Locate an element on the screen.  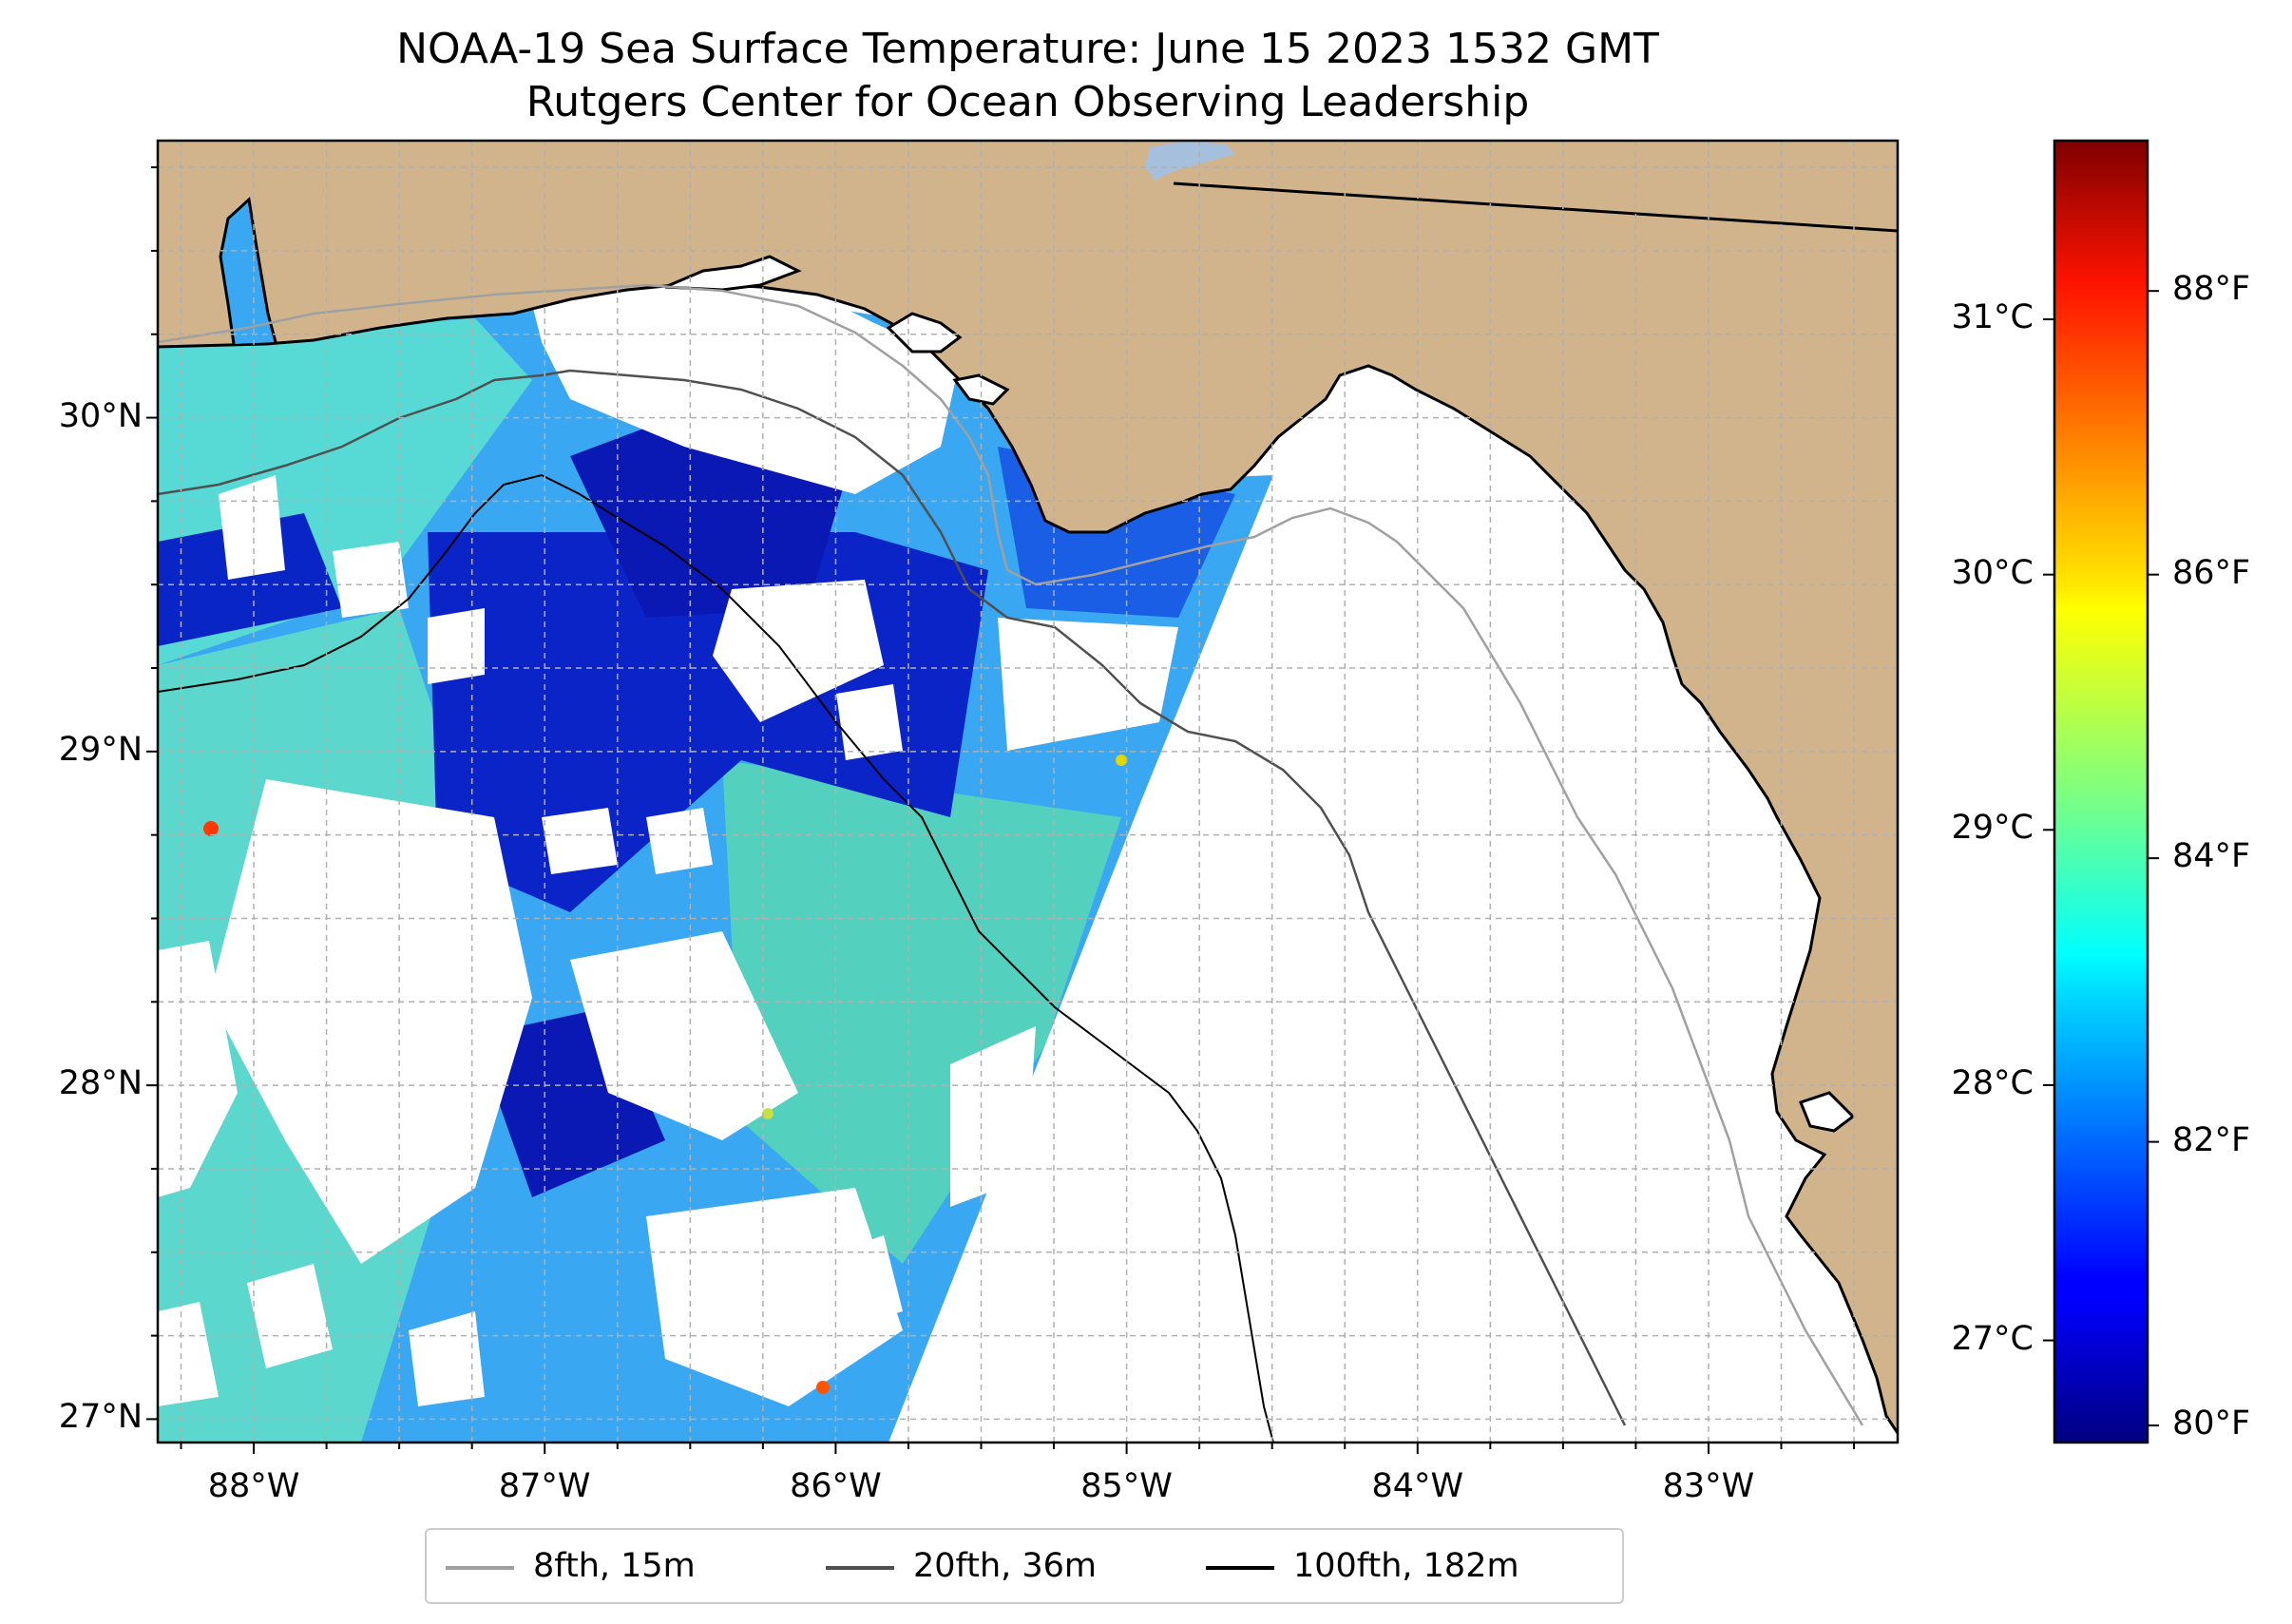
celsius-tick-label: 27°C is located at coordinates (1992, 1338).